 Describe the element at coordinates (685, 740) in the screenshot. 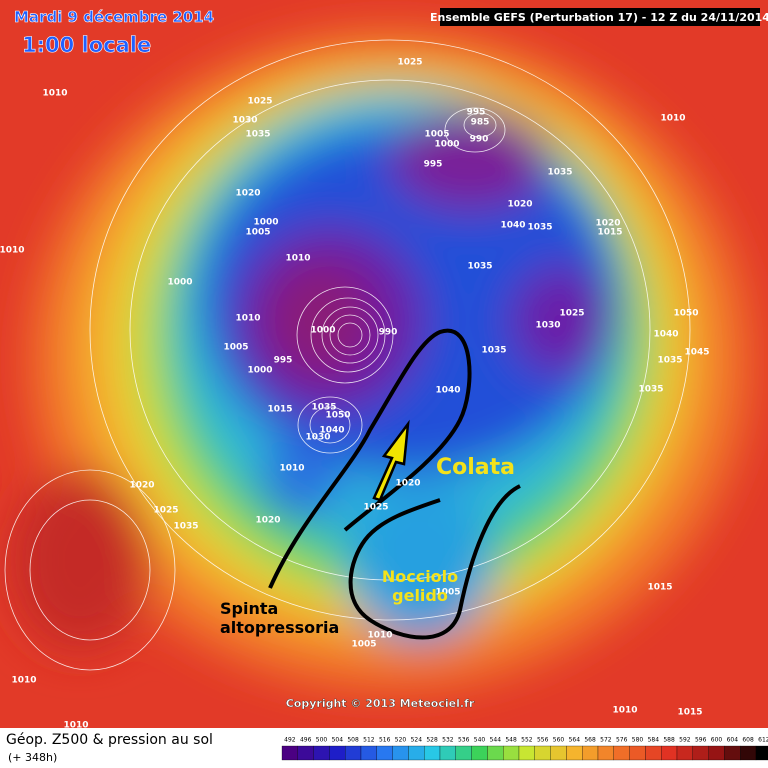

I see `scale-label: 592` at that location.